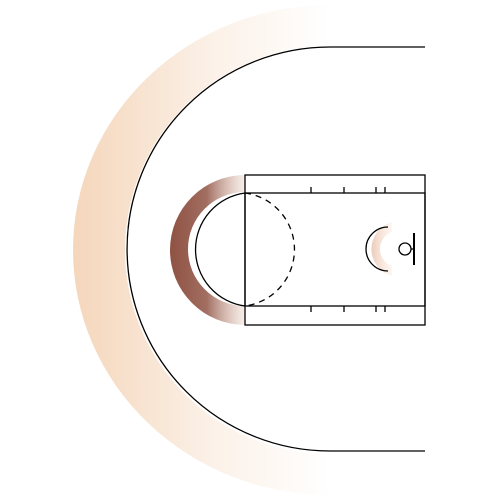  I want to click on free-throw-circle-solid, so click(220, 249).